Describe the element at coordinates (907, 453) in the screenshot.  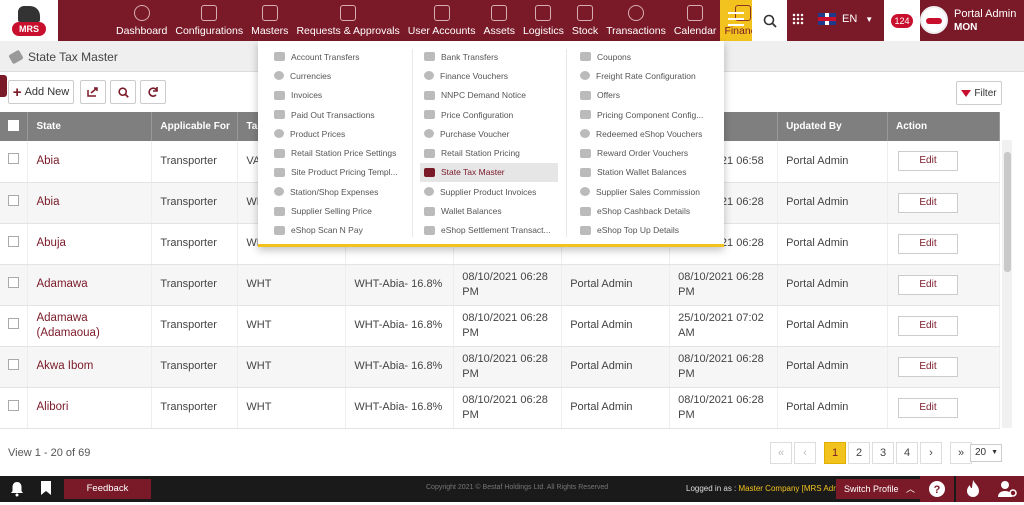
I see `page-4-button: 4` at that location.